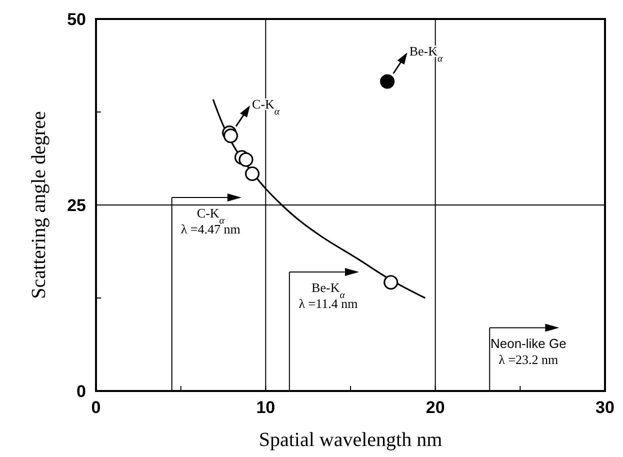 The width and height of the screenshot is (623, 457). Describe the element at coordinates (350, 440) in the screenshot. I see `x-axis-title: Spatial wavelength nm` at that location.